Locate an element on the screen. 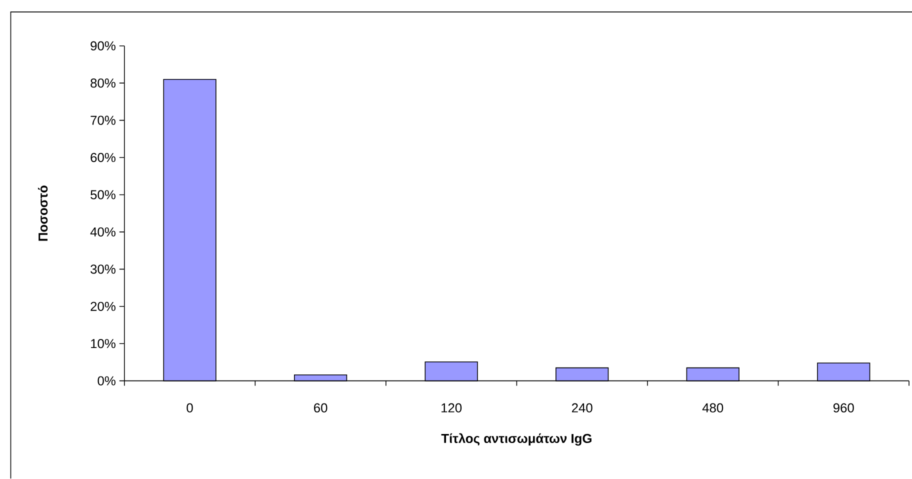  x-tick-label: 60 is located at coordinates (321, 408).